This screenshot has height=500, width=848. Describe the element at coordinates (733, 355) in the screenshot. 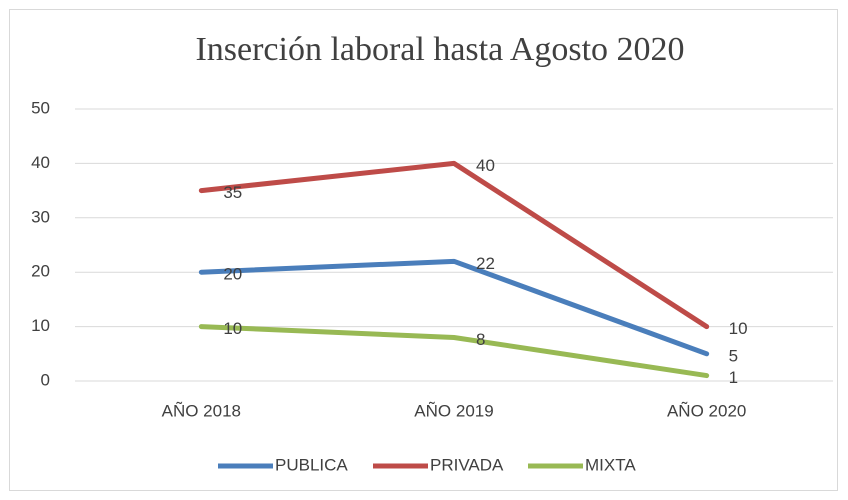

I see `data-label: 5` at that location.